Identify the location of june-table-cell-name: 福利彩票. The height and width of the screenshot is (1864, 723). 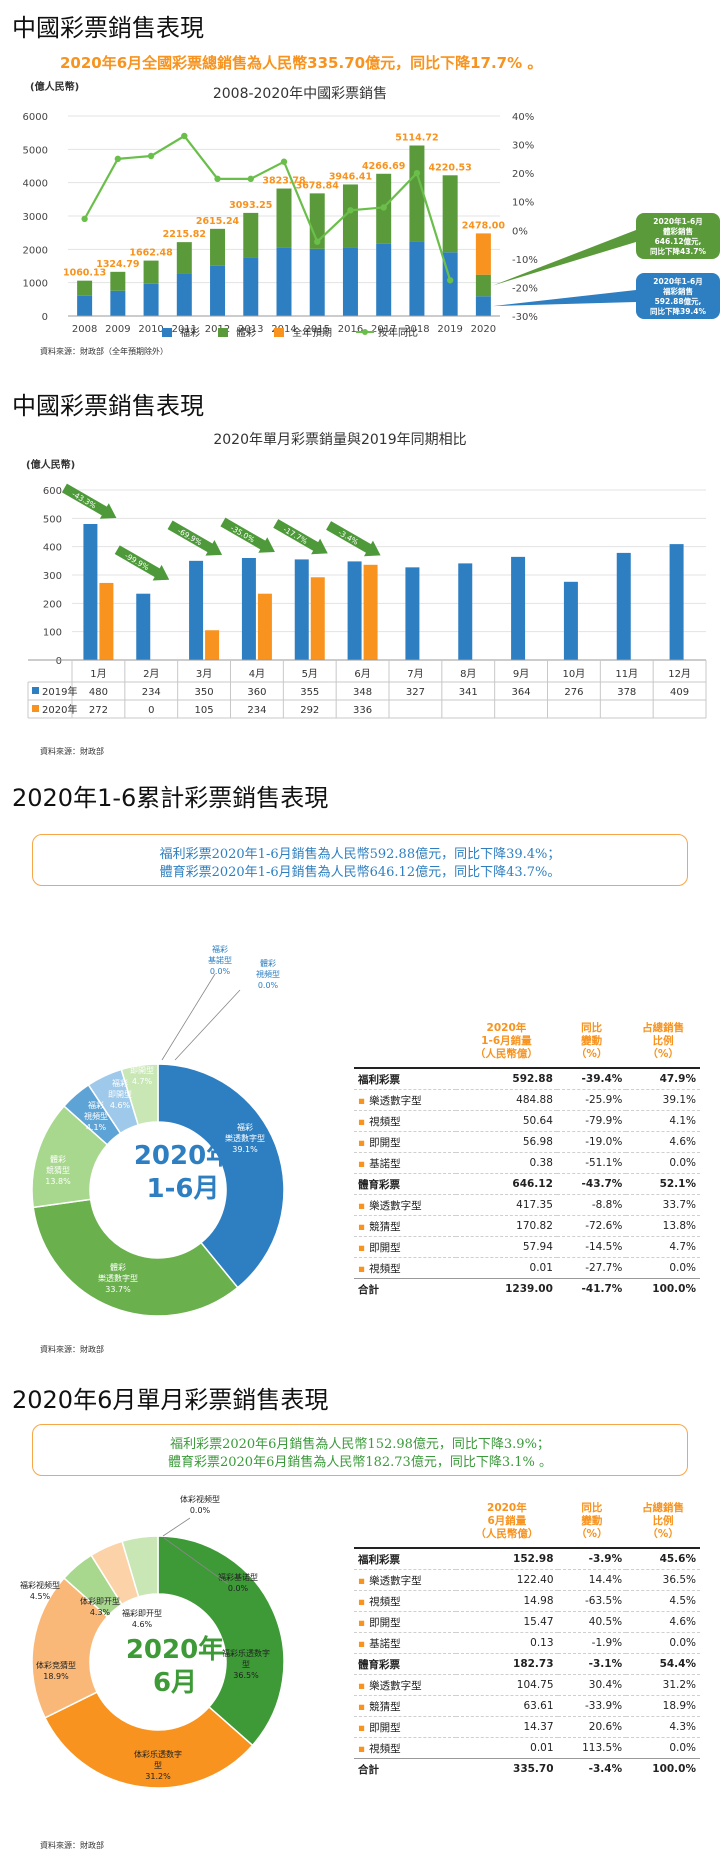
(405, 1559).